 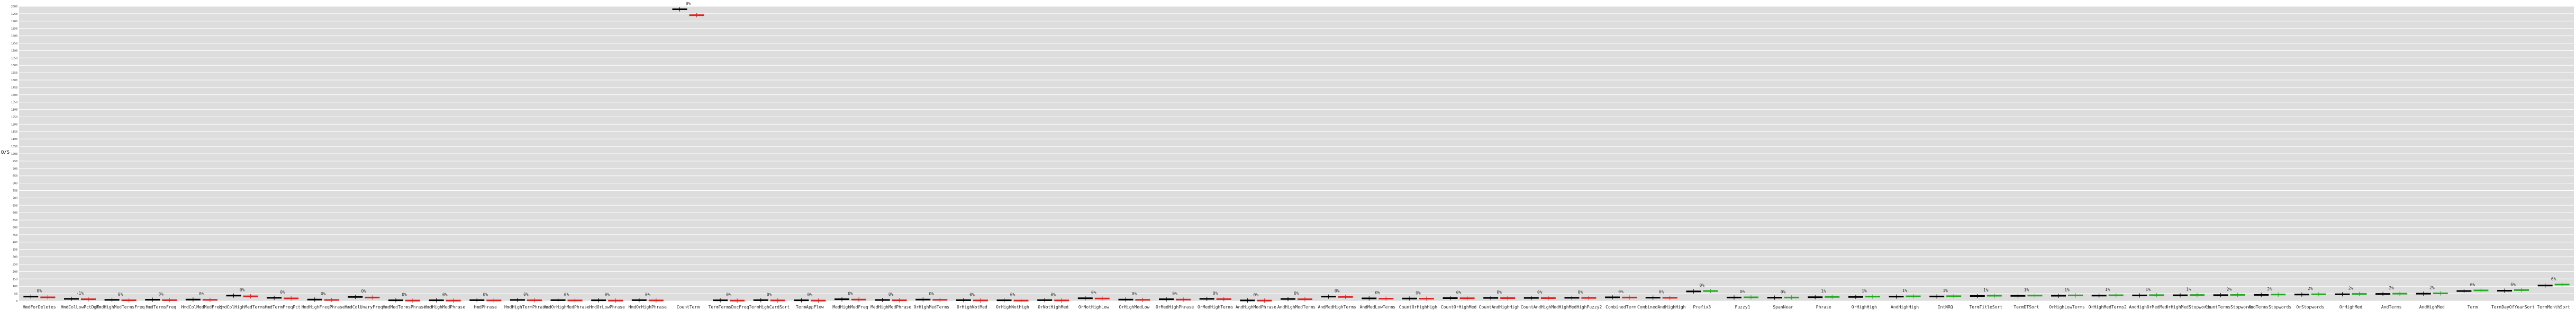 What do you see at coordinates (14, 102) in the screenshot?
I see `y-tick-label: 1350` at bounding box center [14, 102].